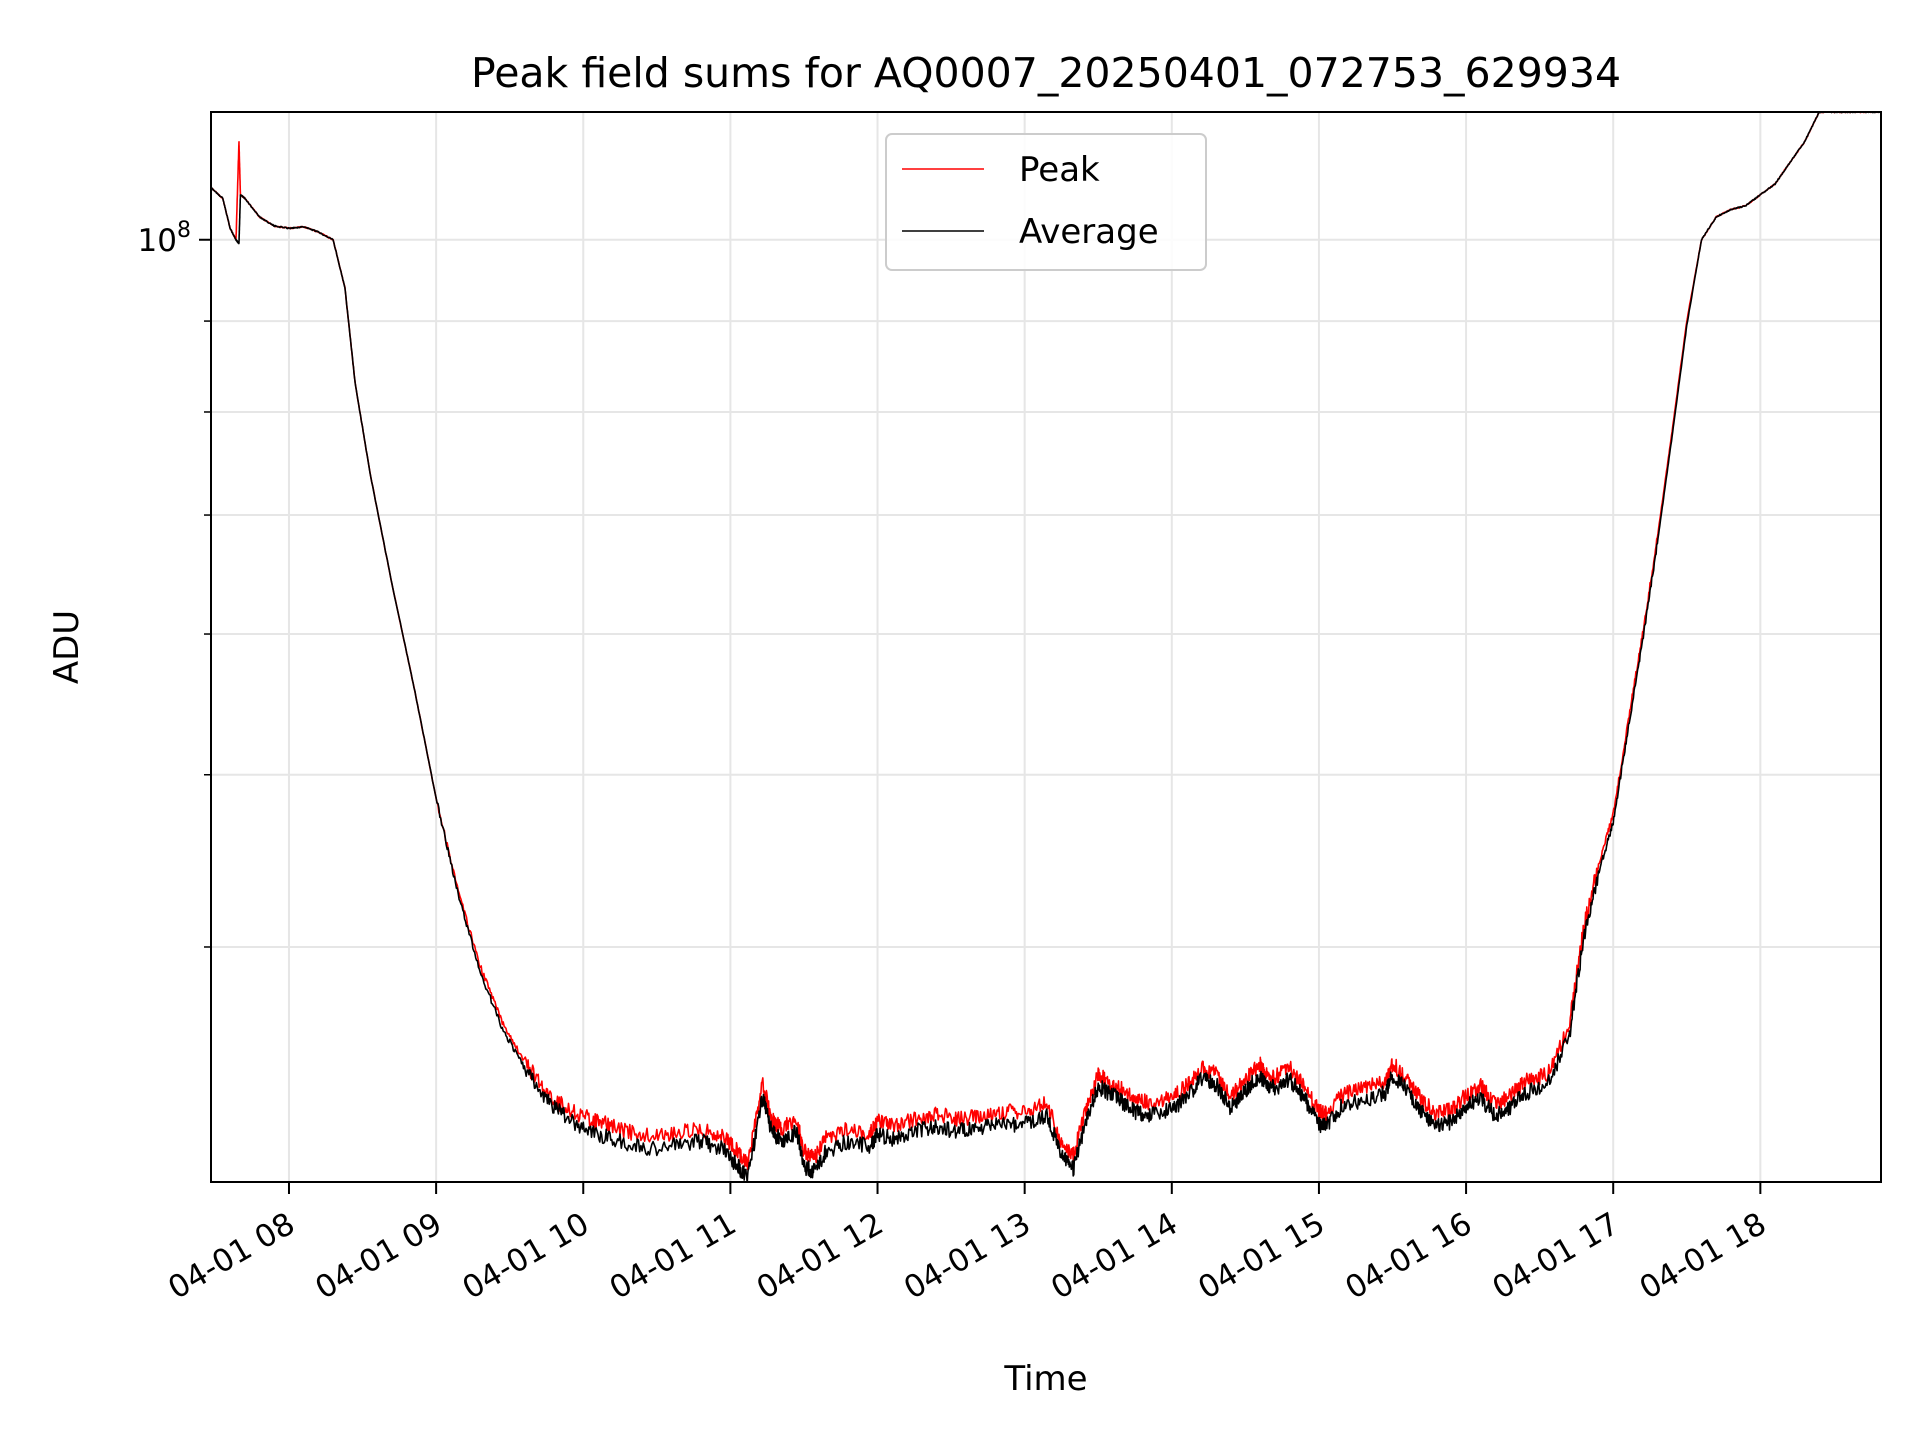 The height and width of the screenshot is (1440, 1920). What do you see at coordinates (174, 583) in the screenshot?
I see `y-axis-ticks: 108` at bounding box center [174, 583].